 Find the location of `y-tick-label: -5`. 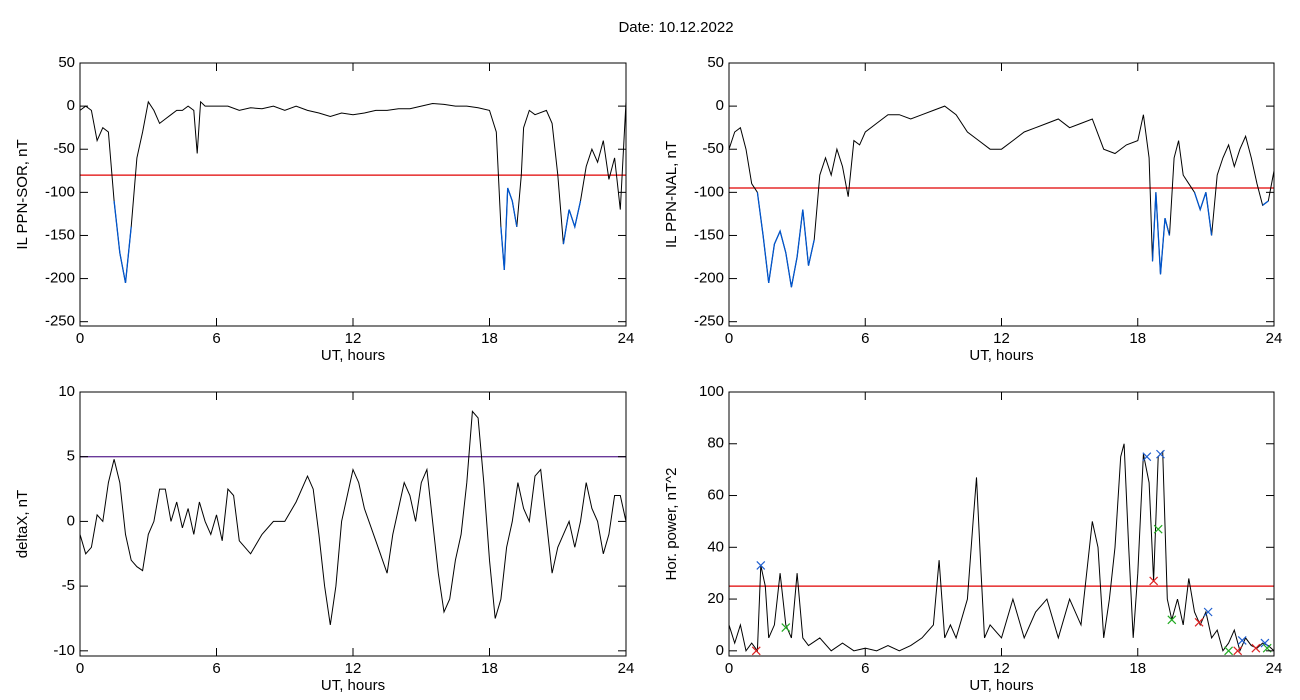

y-tick-label: -5 is located at coordinates (68, 585).